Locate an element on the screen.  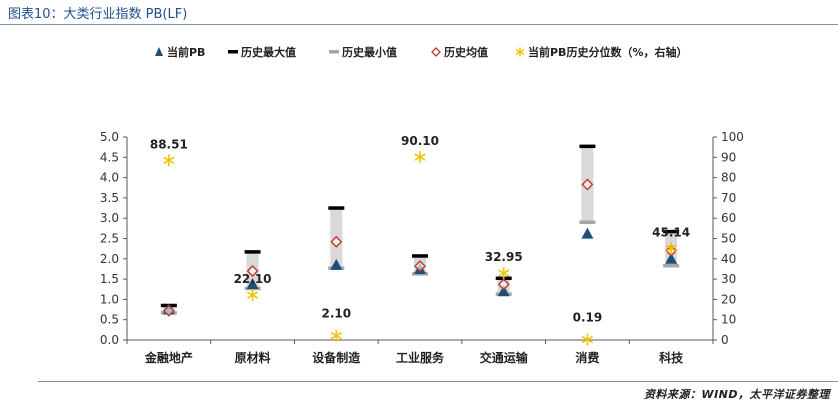
left-tick-label: 4.0 is located at coordinates (109, 178).